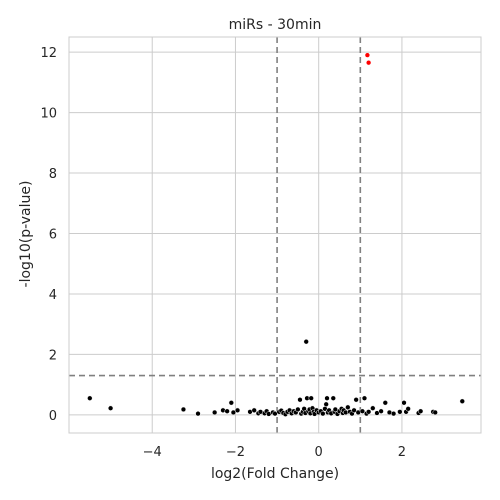 This screenshot has width=500, height=500. What do you see at coordinates (53, 416) in the screenshot?
I see `y-tick-label: 0` at bounding box center [53, 416].